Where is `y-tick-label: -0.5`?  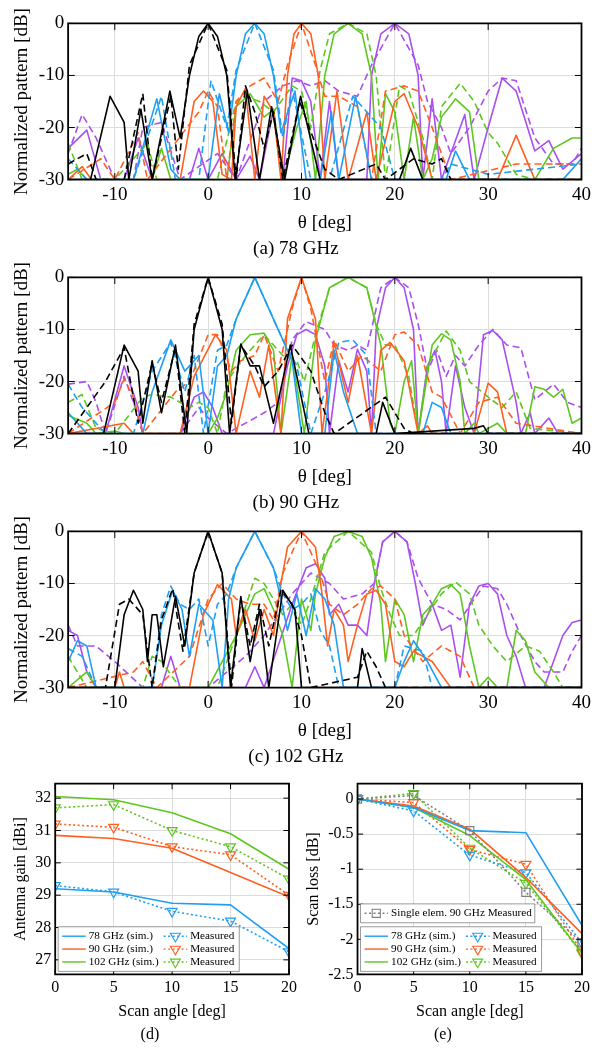 y-tick-label: -0.5 is located at coordinates (341, 833).